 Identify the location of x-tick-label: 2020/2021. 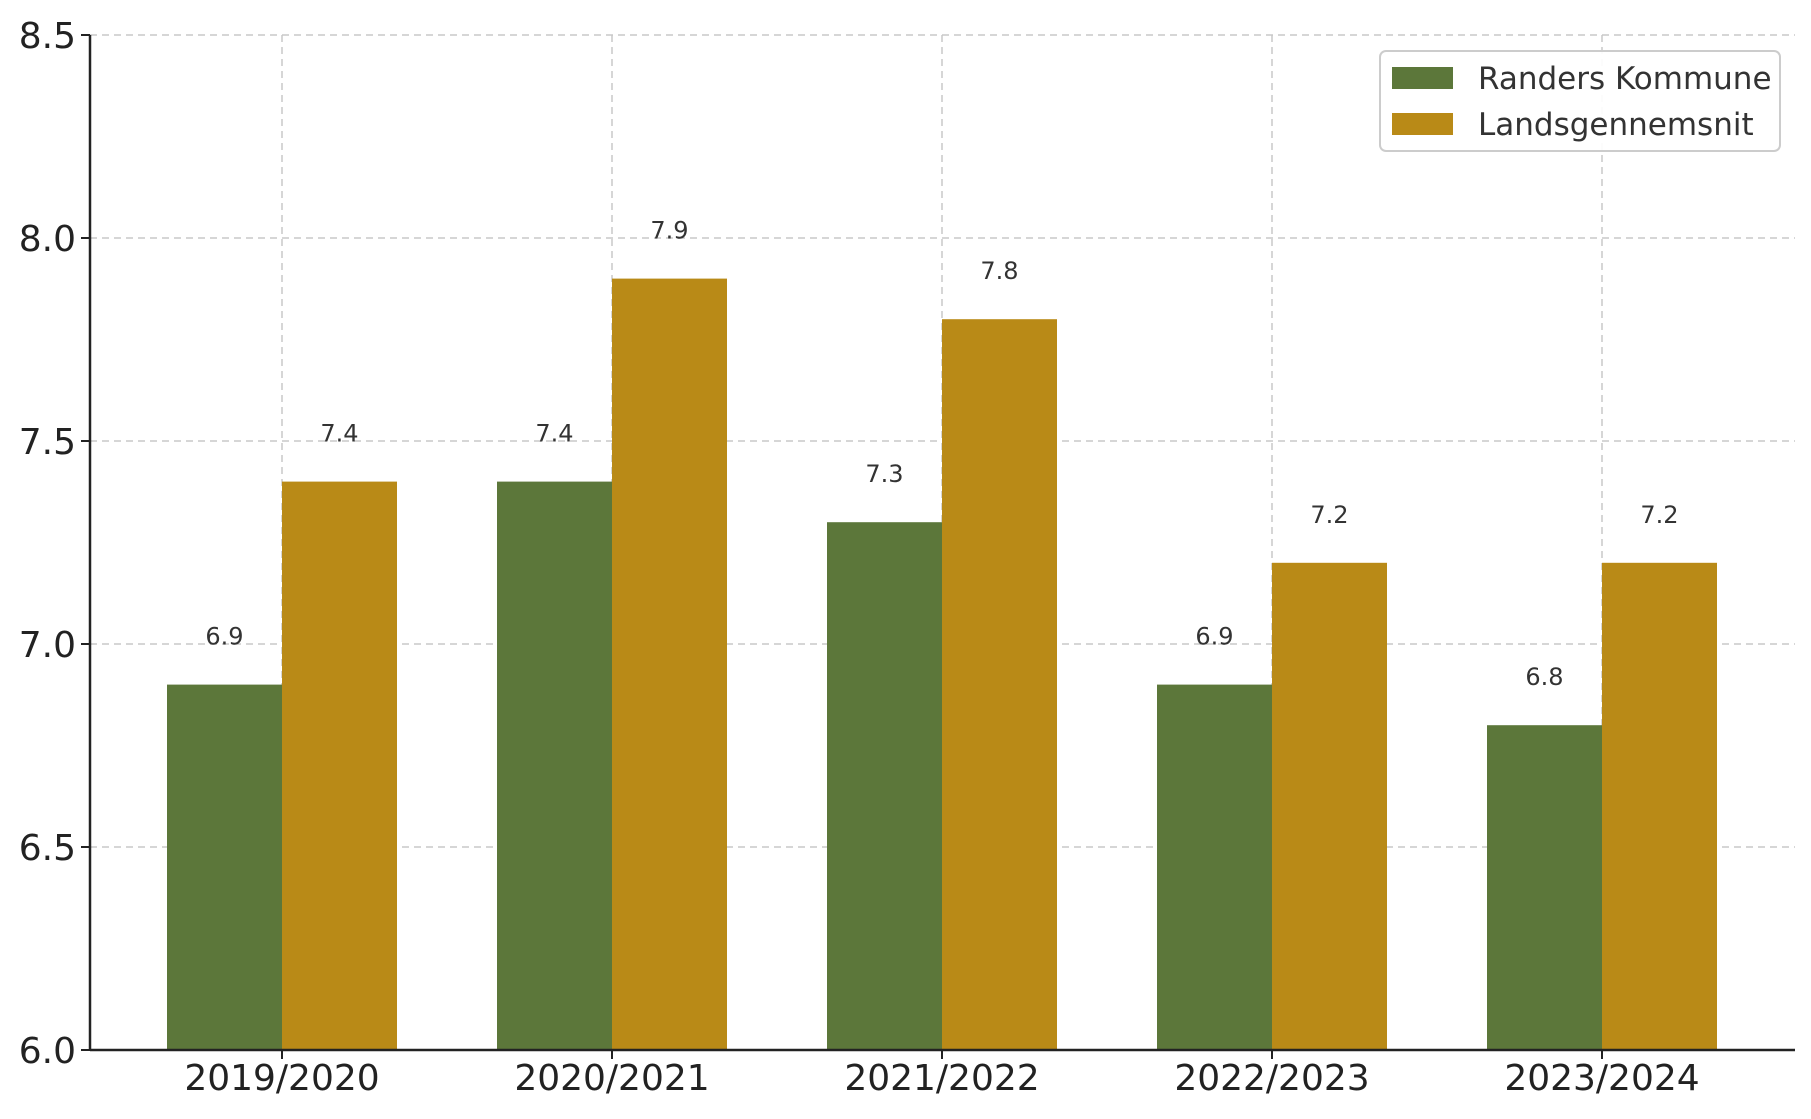
(611, 1078).